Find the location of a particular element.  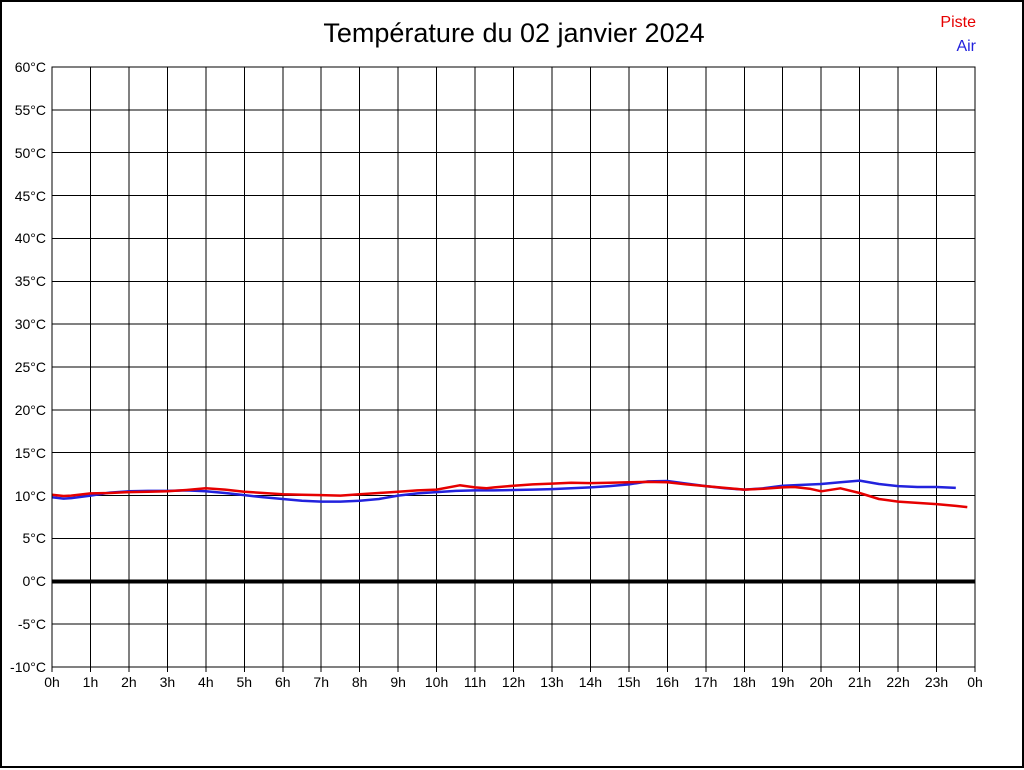

y-tick-label: 35°C is located at coordinates (30, 281).